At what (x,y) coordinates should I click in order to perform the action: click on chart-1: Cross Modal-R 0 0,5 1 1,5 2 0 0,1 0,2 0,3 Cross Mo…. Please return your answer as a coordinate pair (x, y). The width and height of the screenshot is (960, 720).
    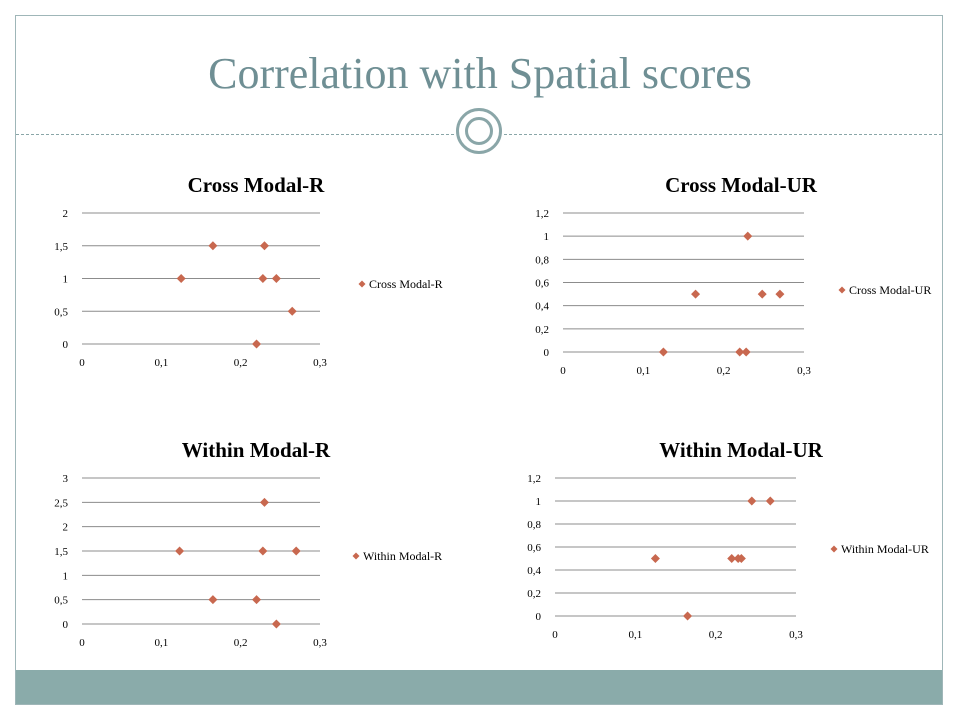
    Looking at the image, I should click on (248, 271).